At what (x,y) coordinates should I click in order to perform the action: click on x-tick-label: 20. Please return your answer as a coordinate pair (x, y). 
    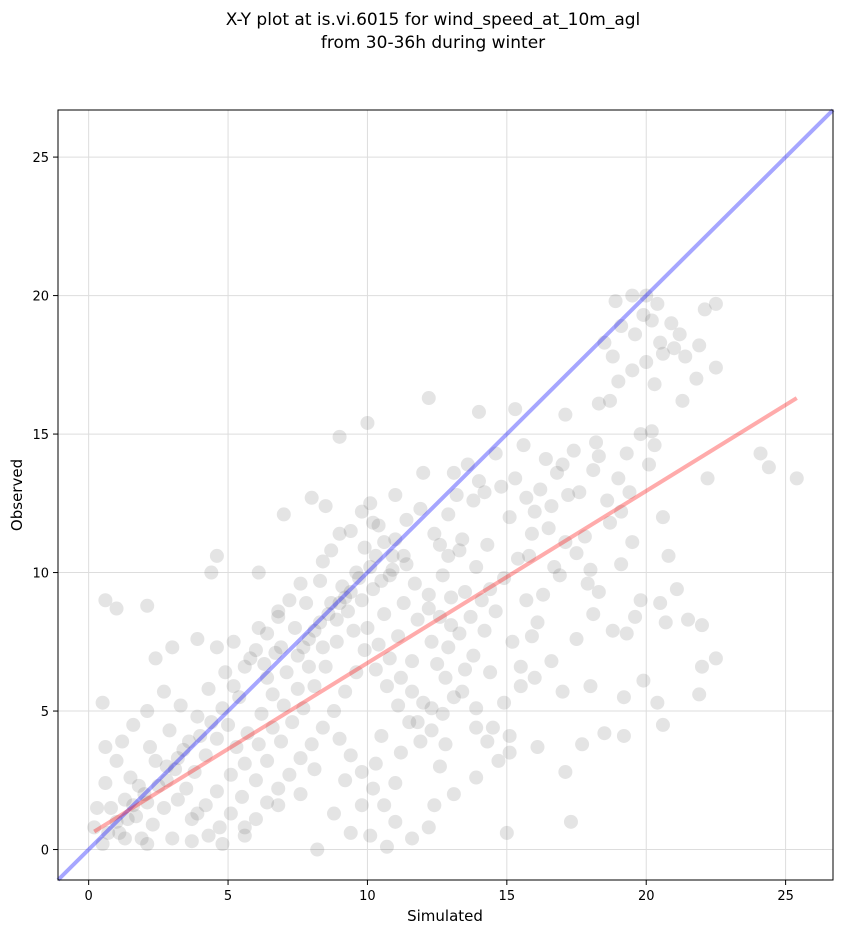
    Looking at the image, I should click on (646, 896).